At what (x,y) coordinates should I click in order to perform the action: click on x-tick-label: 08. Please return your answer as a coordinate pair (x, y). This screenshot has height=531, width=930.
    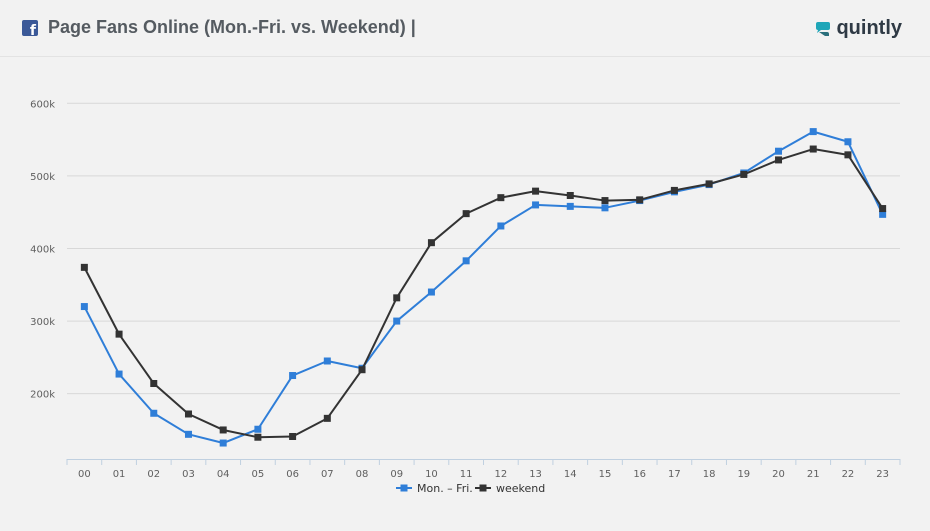
    Looking at the image, I should click on (362, 474).